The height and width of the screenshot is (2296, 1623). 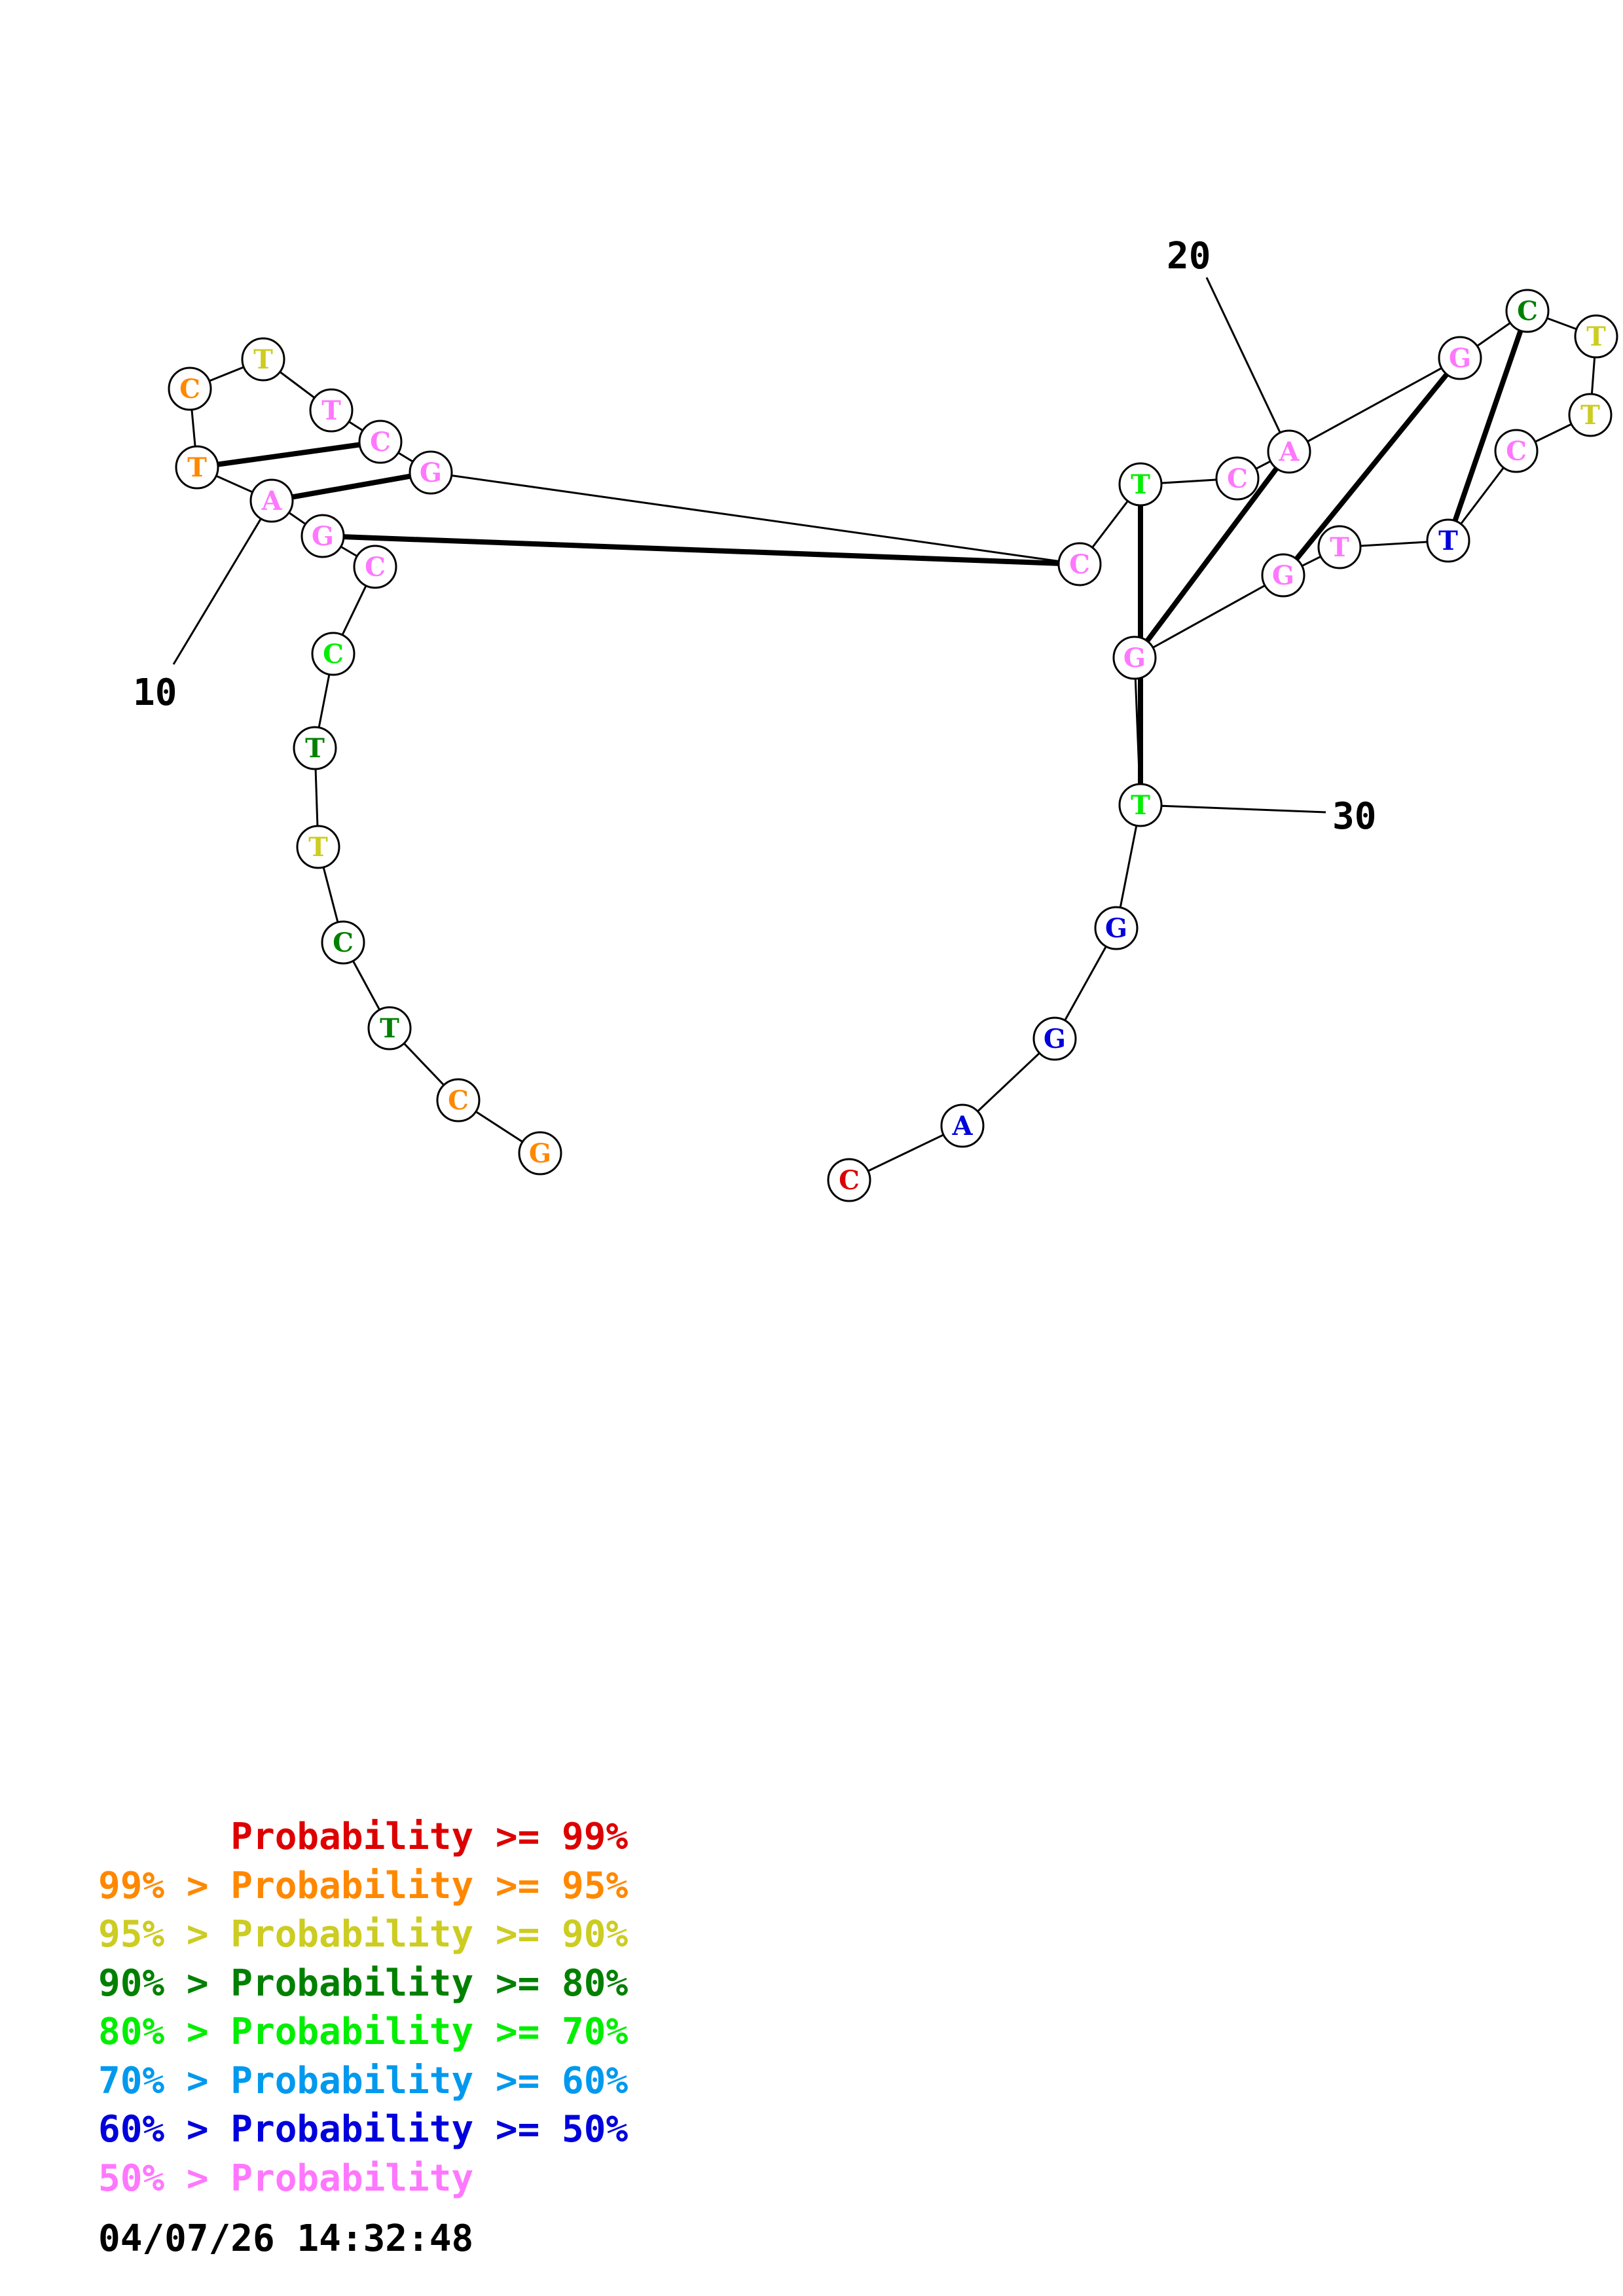 What do you see at coordinates (1189, 256) in the screenshot?
I see `number-label: 20` at bounding box center [1189, 256].